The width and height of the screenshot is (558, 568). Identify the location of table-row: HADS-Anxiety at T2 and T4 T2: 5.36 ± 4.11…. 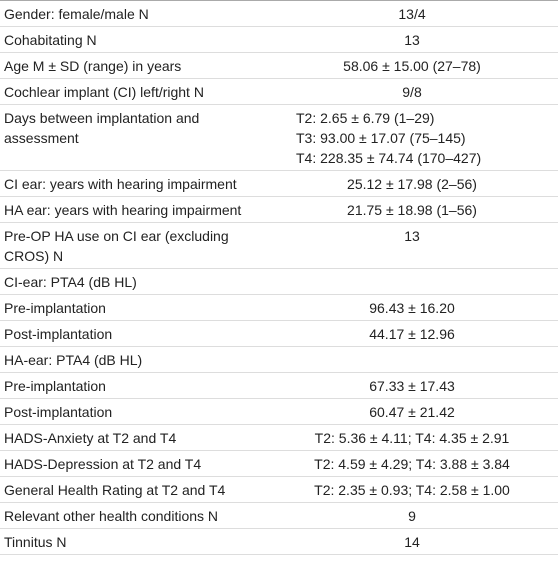
(279, 437).